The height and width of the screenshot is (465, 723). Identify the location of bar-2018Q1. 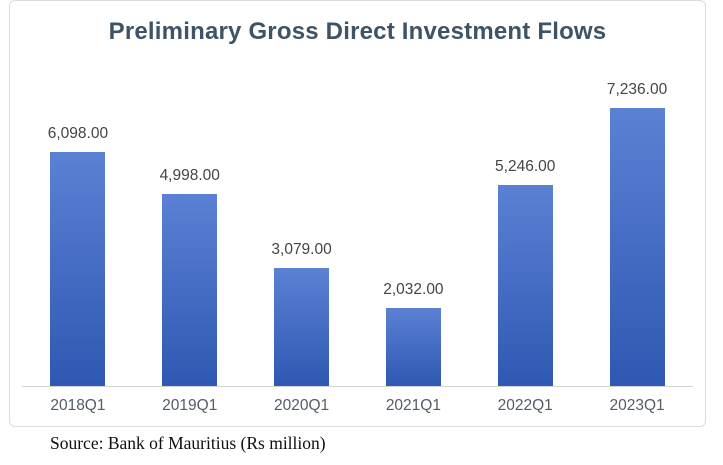
(78, 268).